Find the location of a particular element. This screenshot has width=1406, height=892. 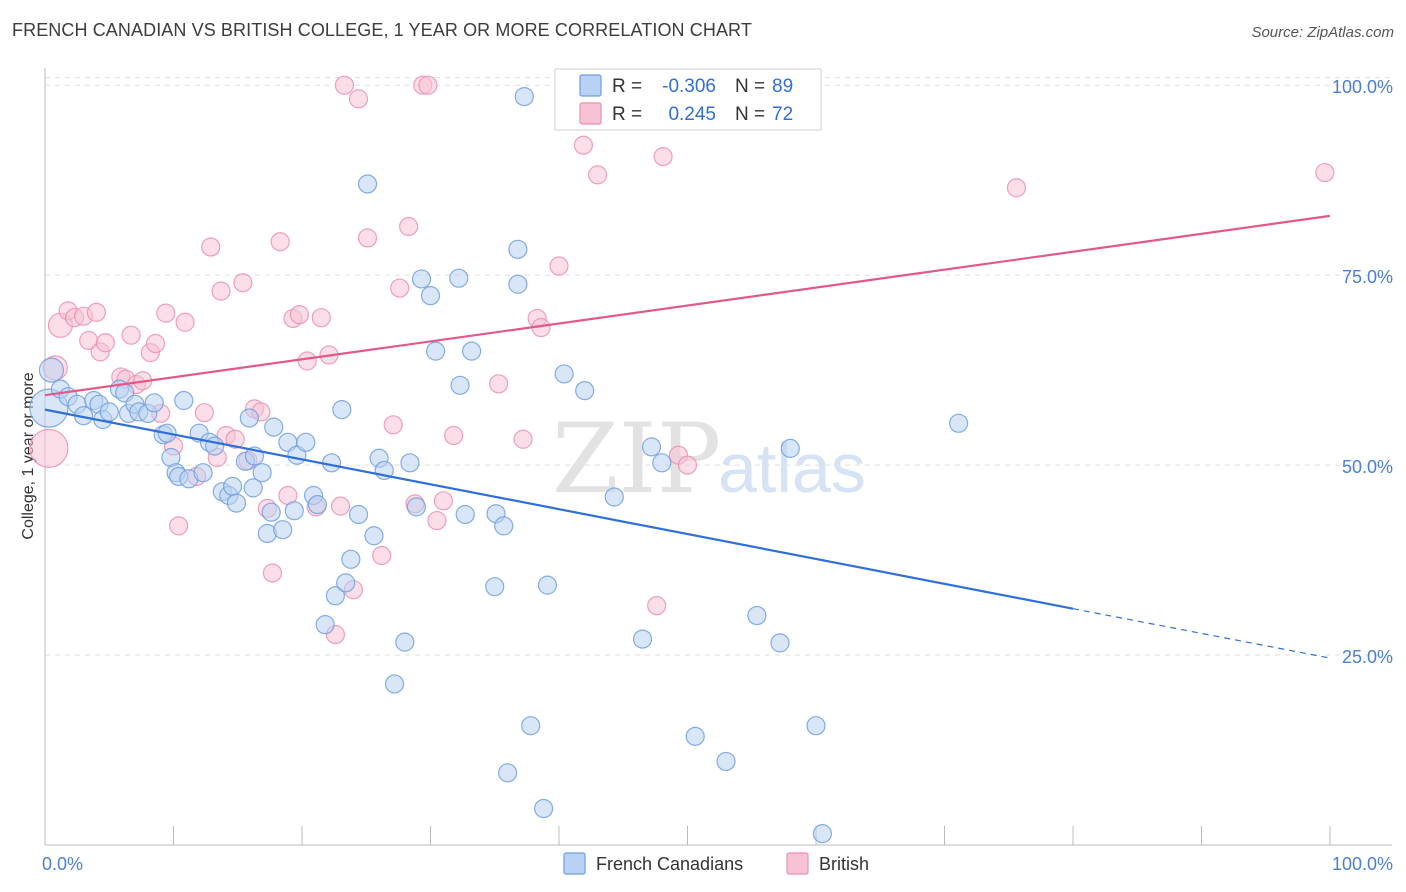

legend-r-value: 0.245 is located at coordinates (692, 114).